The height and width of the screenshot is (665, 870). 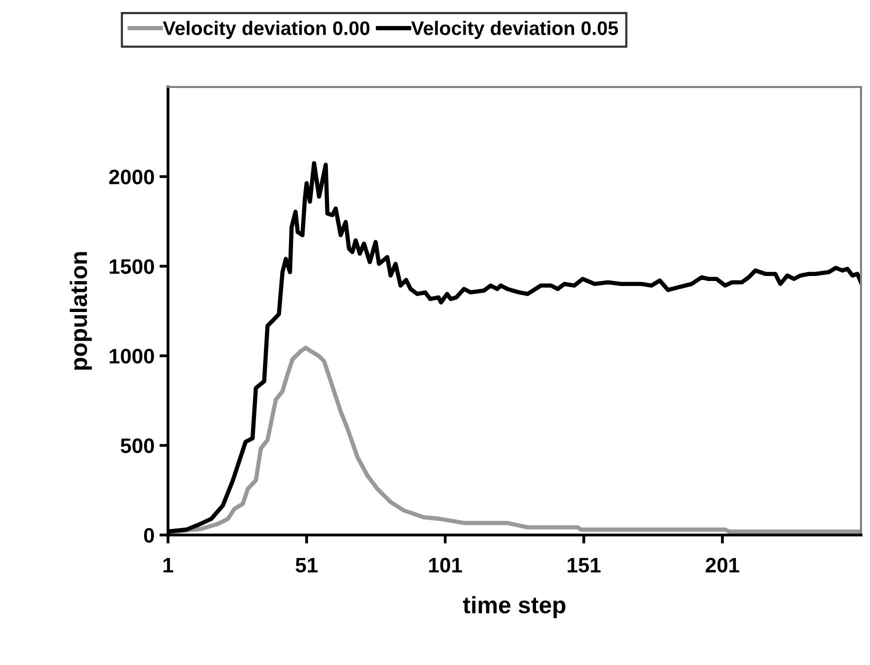 What do you see at coordinates (81, 311) in the screenshot?
I see `y-axis-title: population` at bounding box center [81, 311].